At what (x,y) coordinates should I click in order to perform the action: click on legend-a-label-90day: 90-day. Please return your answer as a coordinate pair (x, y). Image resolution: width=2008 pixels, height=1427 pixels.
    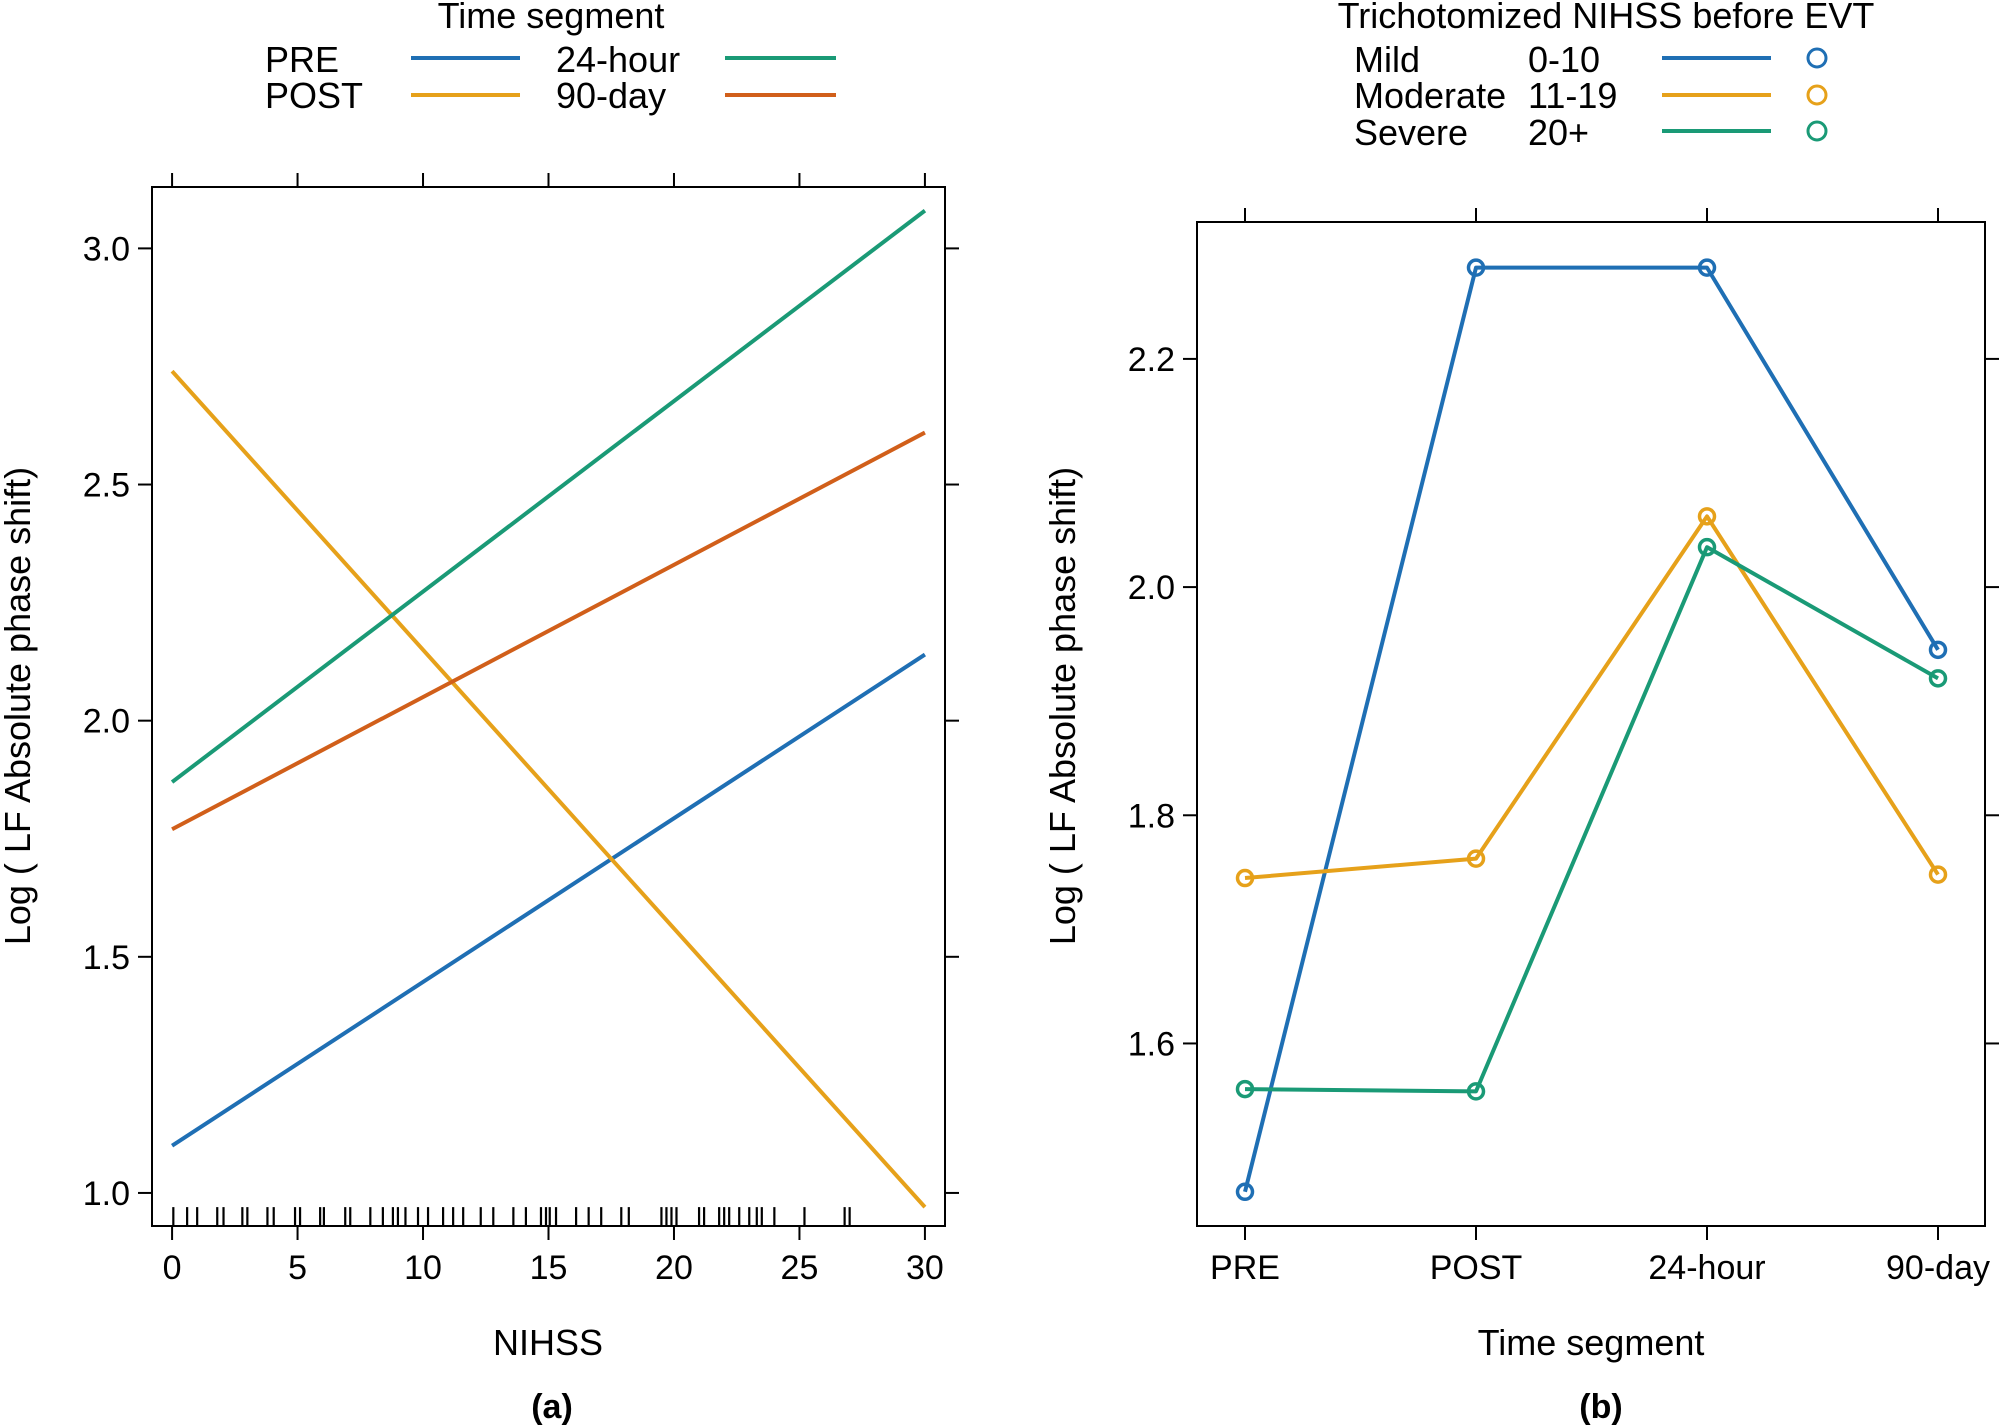
    Looking at the image, I should click on (611, 95).